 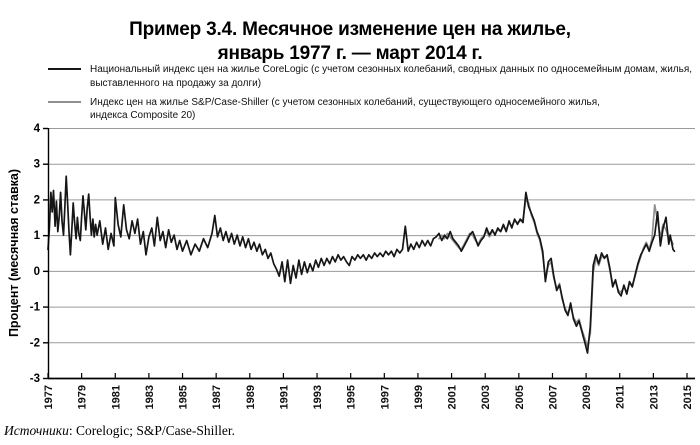 I want to click on y-tick-label: -3, so click(x=35, y=379).